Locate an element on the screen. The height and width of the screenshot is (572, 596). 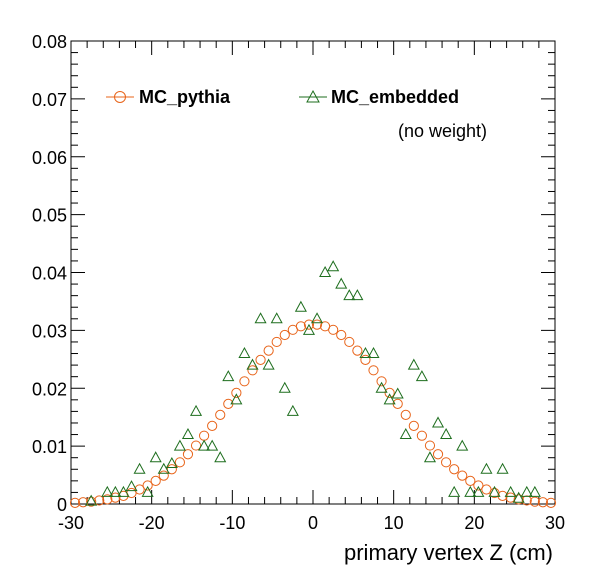
x-tick-label: -20 is located at coordinates (152, 523).